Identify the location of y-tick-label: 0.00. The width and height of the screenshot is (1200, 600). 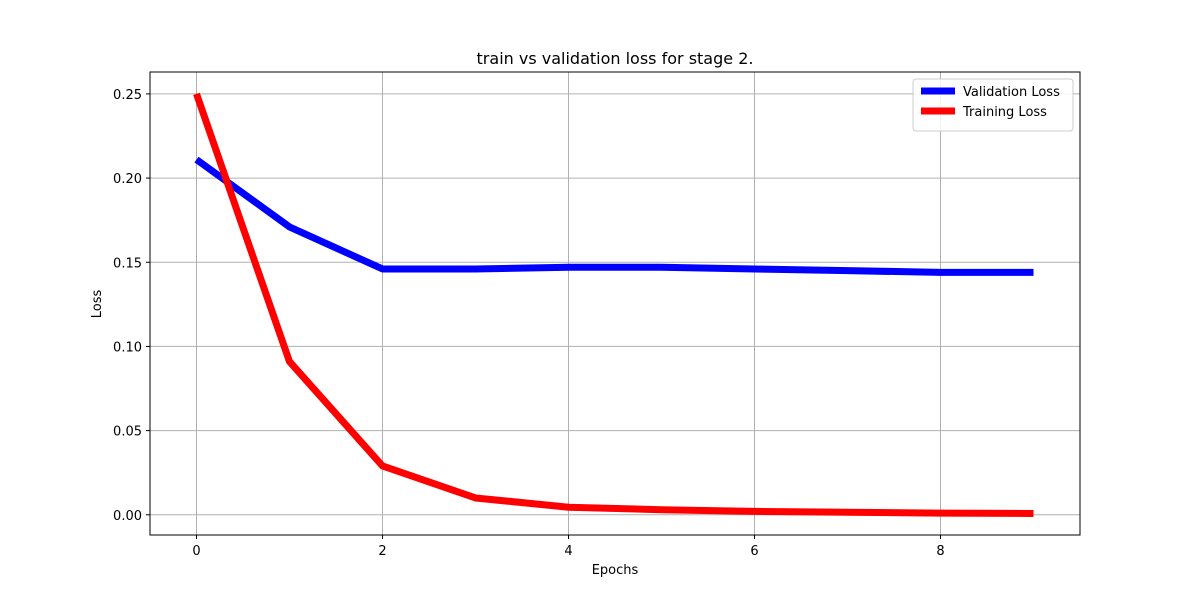
(127, 516).